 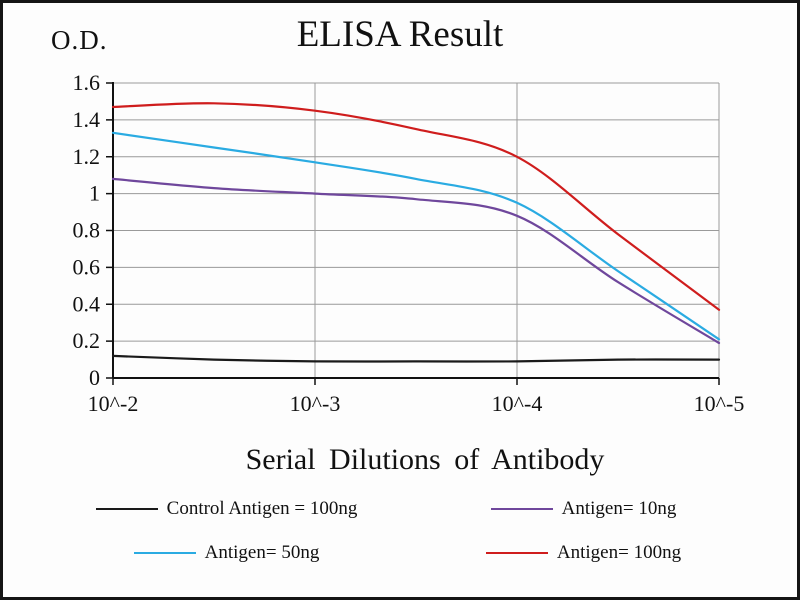 I want to click on y-tick-label: 1.6, so click(x=87, y=82).